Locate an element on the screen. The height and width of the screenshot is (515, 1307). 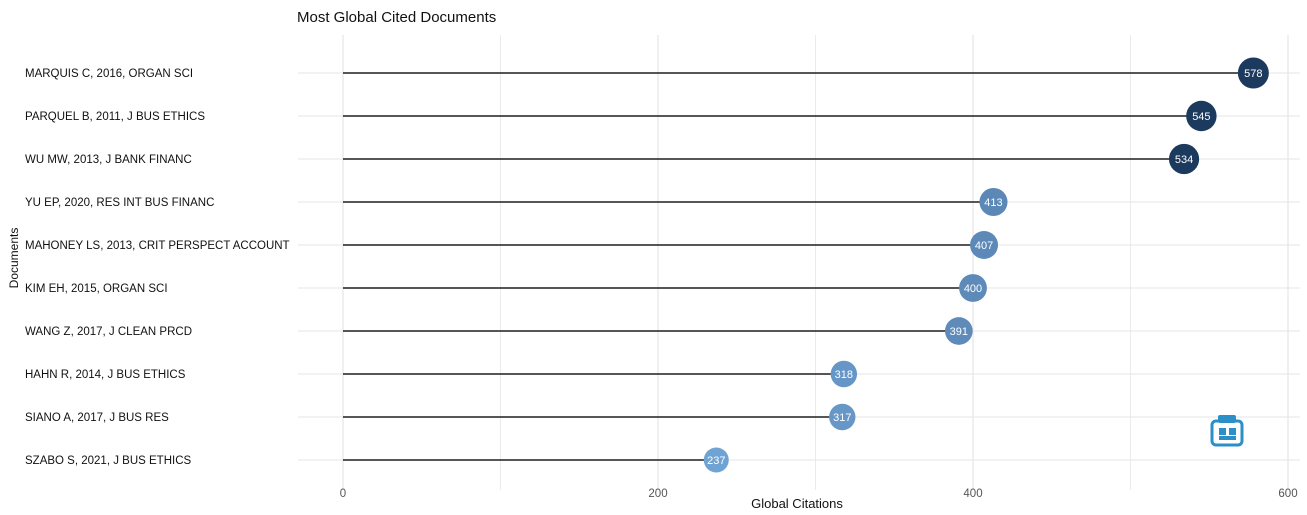
y-tick-label: MARQUIS C, 2016, ORGAN SCI is located at coordinates (109, 74).